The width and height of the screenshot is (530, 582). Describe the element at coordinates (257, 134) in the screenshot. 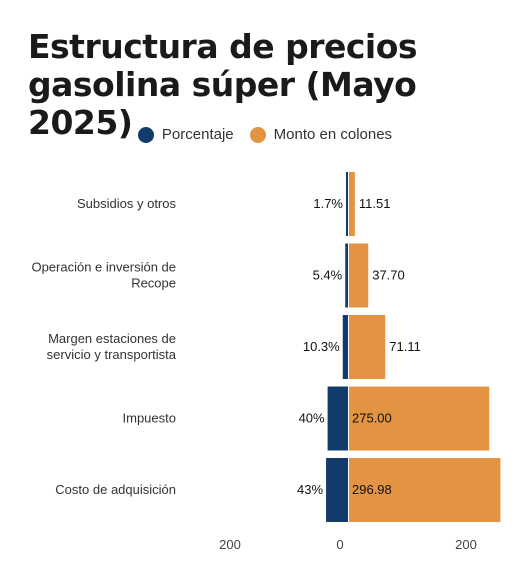

I see `legend-swatch-monto` at that location.